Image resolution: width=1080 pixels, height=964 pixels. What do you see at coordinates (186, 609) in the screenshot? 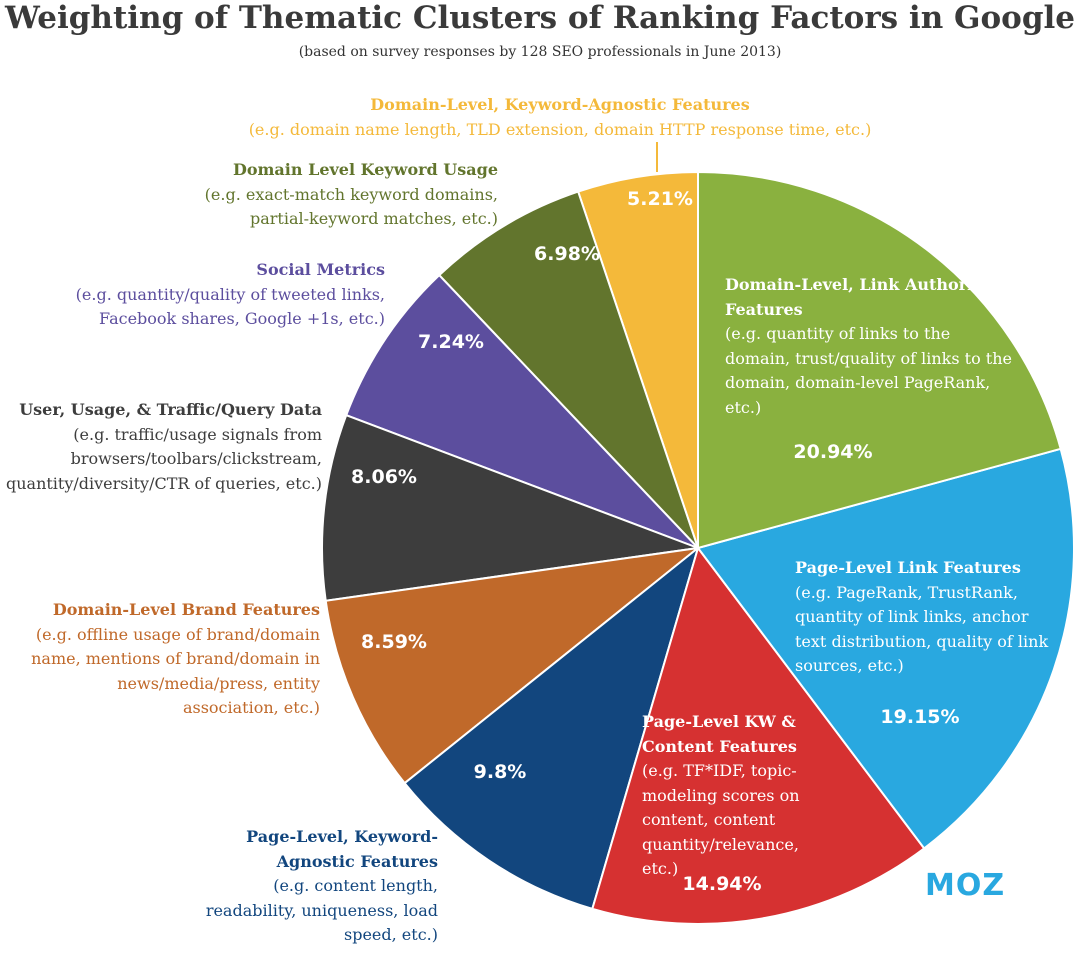
I see `slice-name: Domain-Level Brand Features` at bounding box center [186, 609].